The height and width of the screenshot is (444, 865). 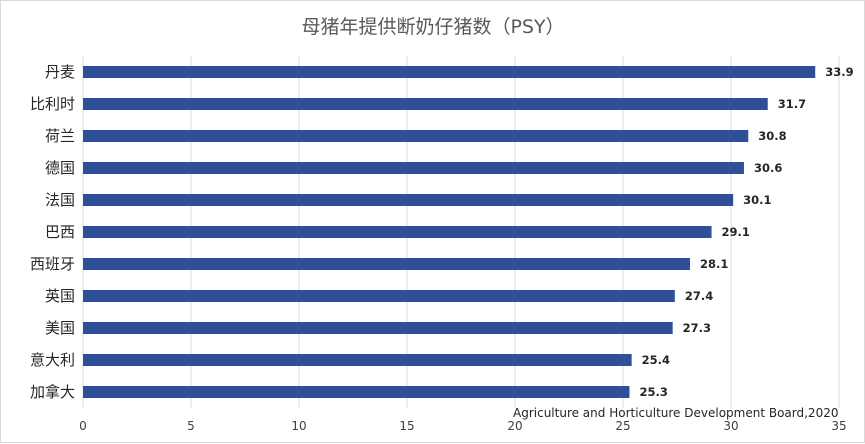 I want to click on category-label-7: 英国, so click(x=60, y=296).